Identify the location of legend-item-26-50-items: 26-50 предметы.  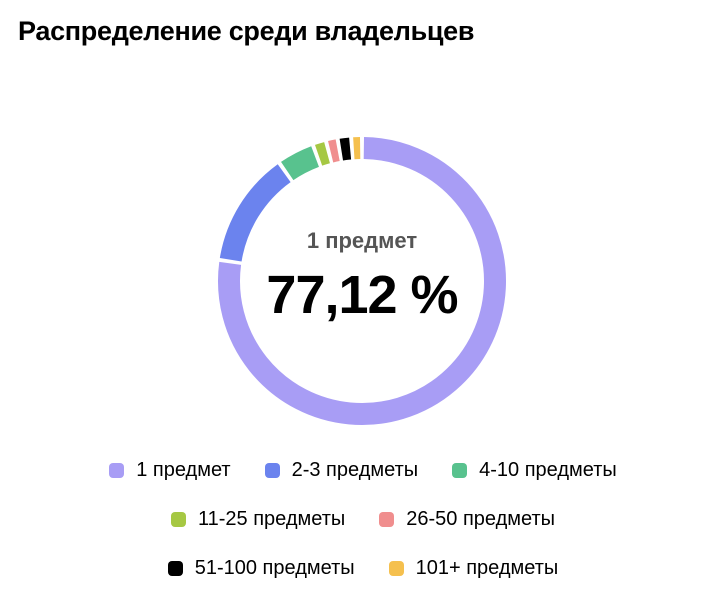
(467, 519).